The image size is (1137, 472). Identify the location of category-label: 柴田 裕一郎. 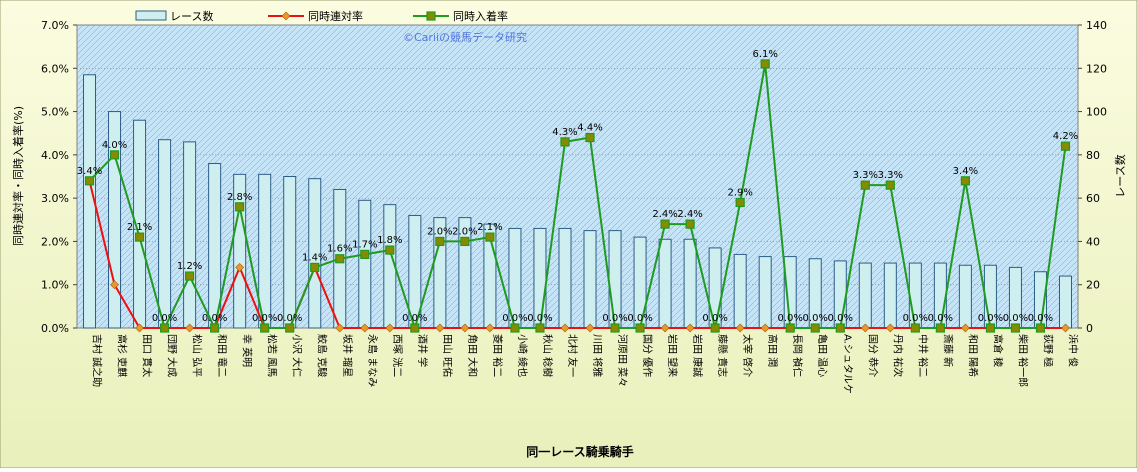
(1022, 360).